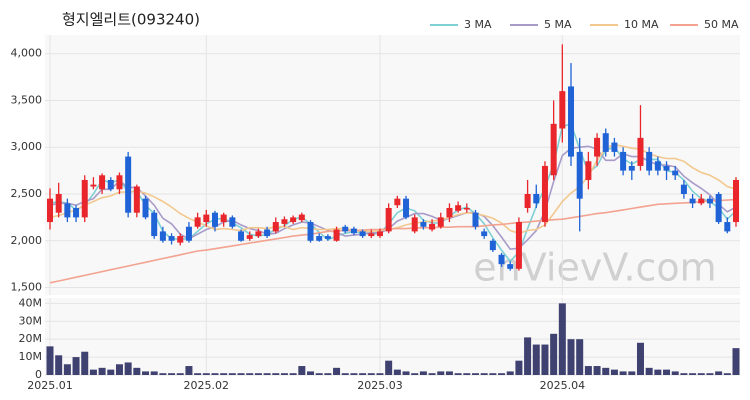 This screenshot has width=750, height=400. Describe the element at coordinates (27, 99) in the screenshot. I see `y-tick-label: 3,500` at that location.